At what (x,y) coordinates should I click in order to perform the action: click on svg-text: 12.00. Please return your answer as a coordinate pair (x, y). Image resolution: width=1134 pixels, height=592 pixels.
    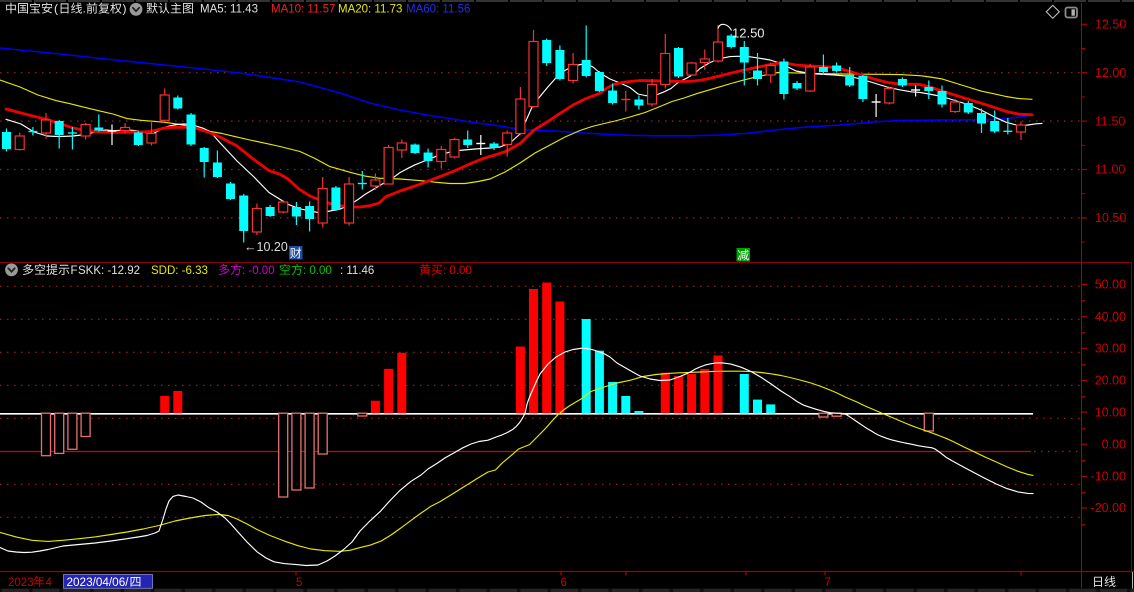
    Looking at the image, I should click on (1110, 73).